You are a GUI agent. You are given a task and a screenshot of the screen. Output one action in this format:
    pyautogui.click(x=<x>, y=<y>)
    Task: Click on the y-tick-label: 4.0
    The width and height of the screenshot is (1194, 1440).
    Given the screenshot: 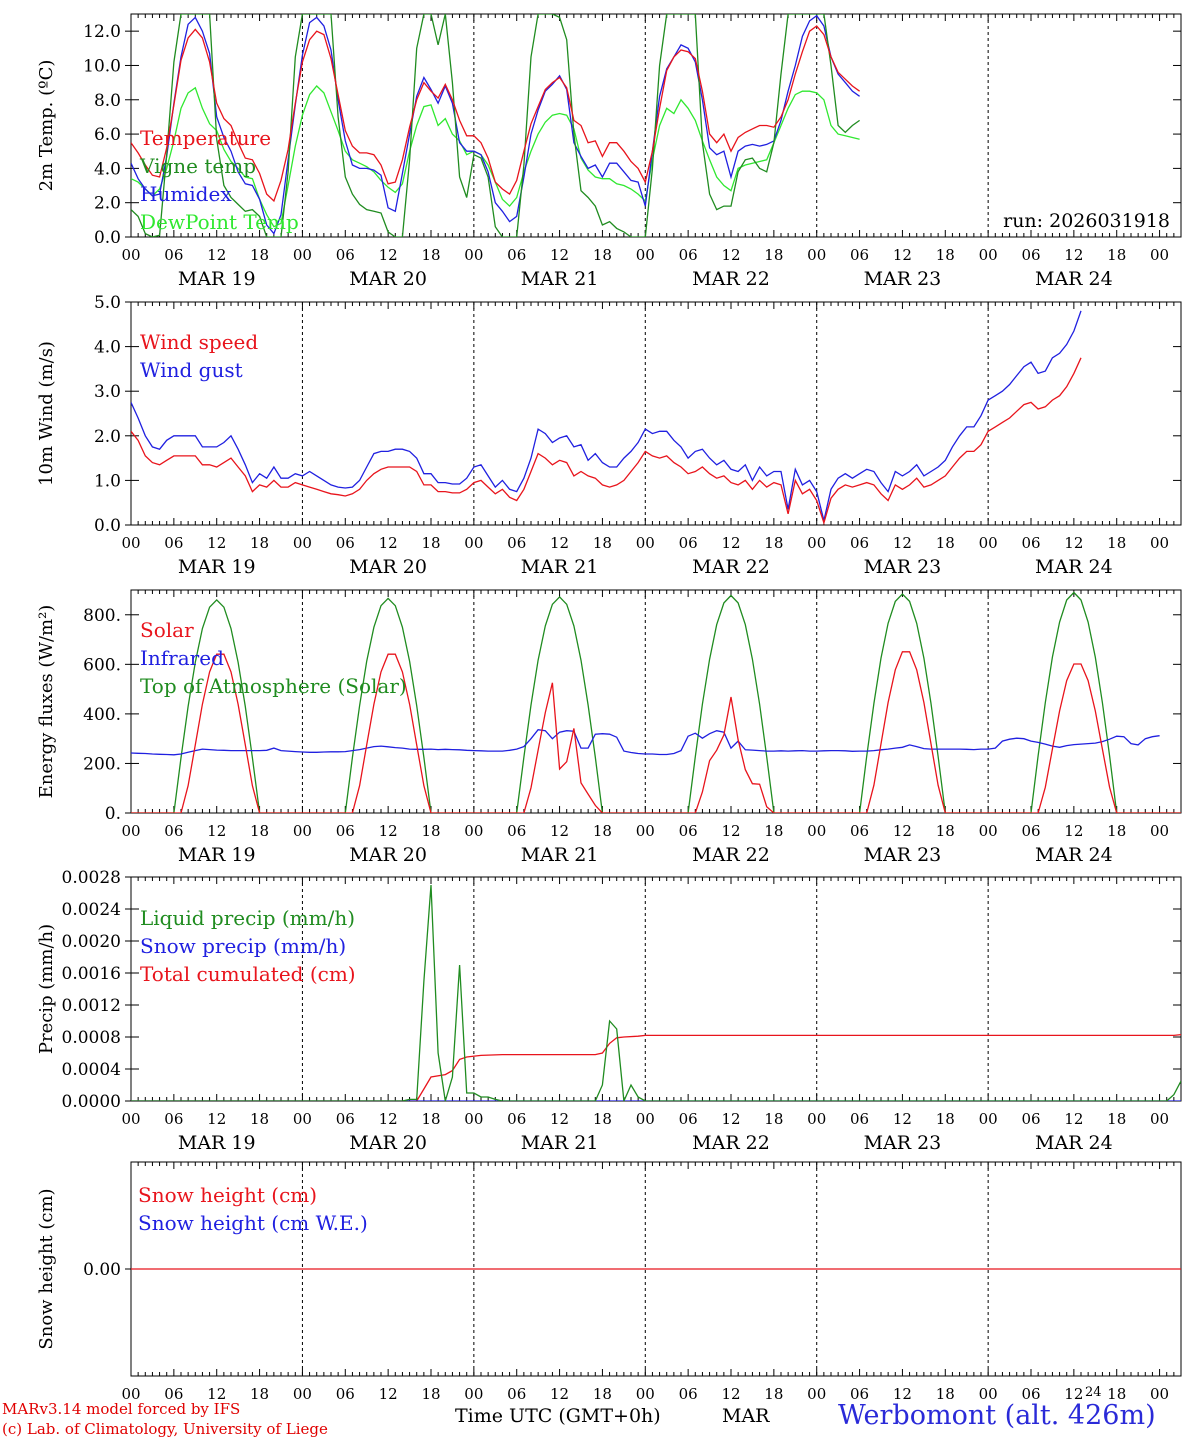 What is the action you would take?
    pyautogui.click(x=107, y=348)
    